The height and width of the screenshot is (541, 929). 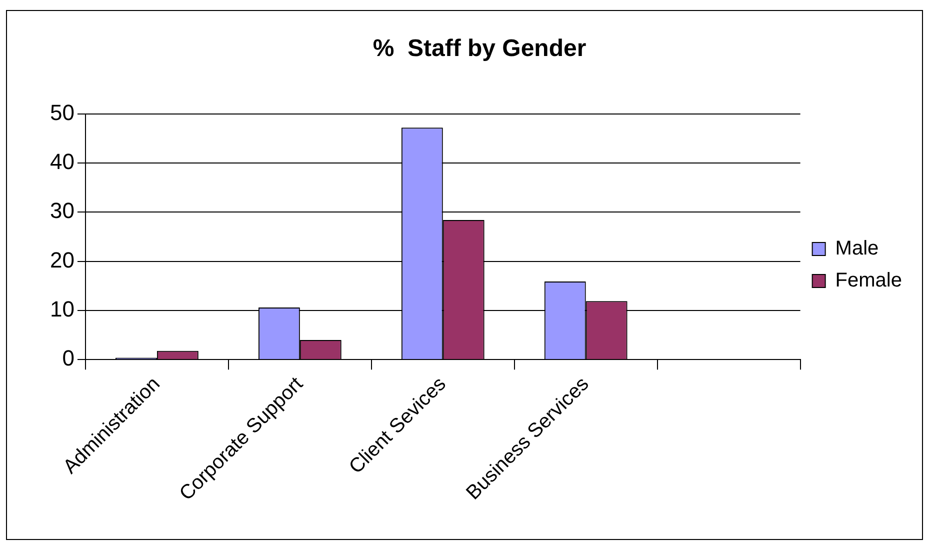 What do you see at coordinates (62, 161) in the screenshot?
I see `y-tick-label: 40` at bounding box center [62, 161].